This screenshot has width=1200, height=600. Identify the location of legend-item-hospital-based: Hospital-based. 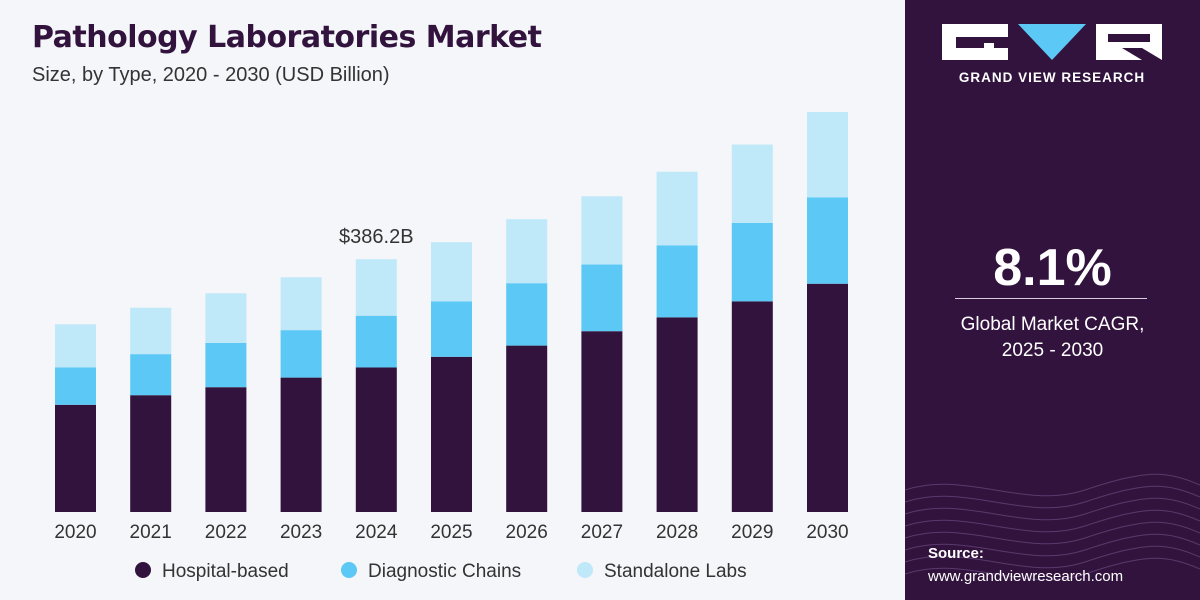
(212, 572).